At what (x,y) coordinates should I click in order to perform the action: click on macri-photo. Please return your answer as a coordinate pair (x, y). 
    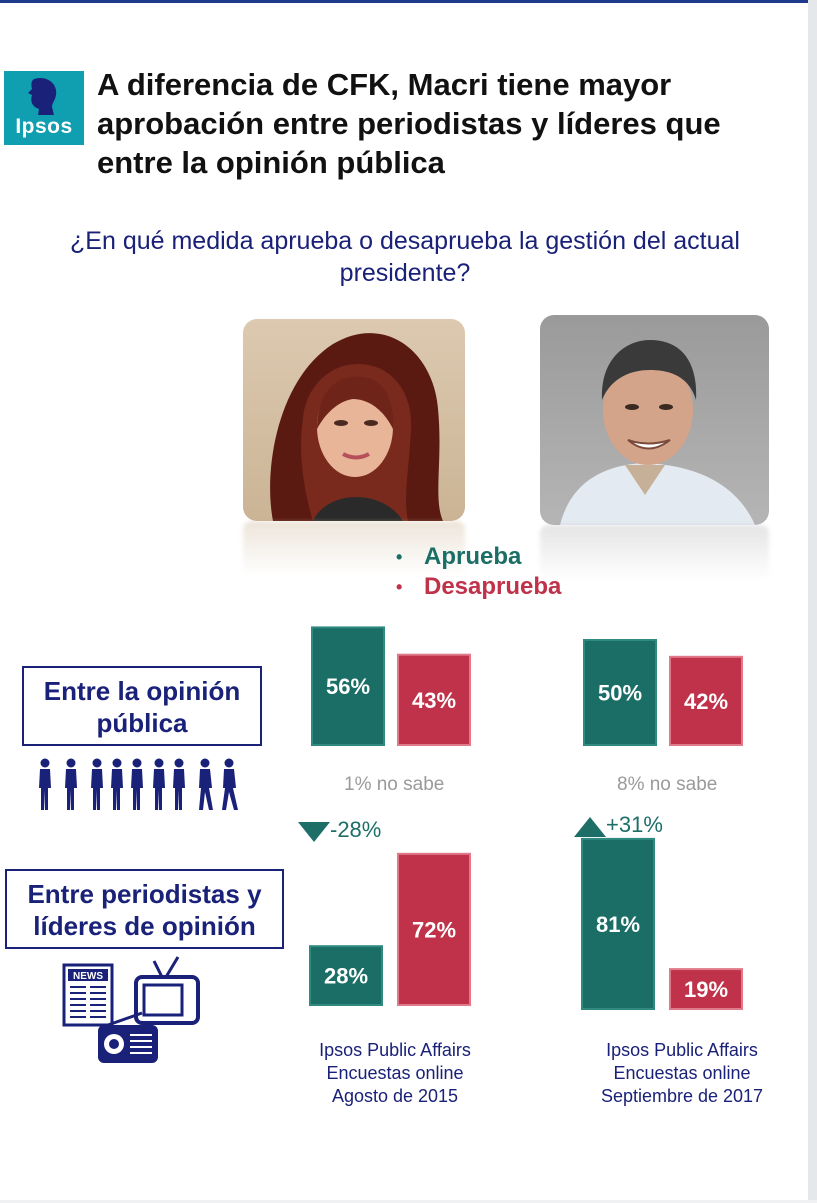
    Looking at the image, I should click on (654, 420).